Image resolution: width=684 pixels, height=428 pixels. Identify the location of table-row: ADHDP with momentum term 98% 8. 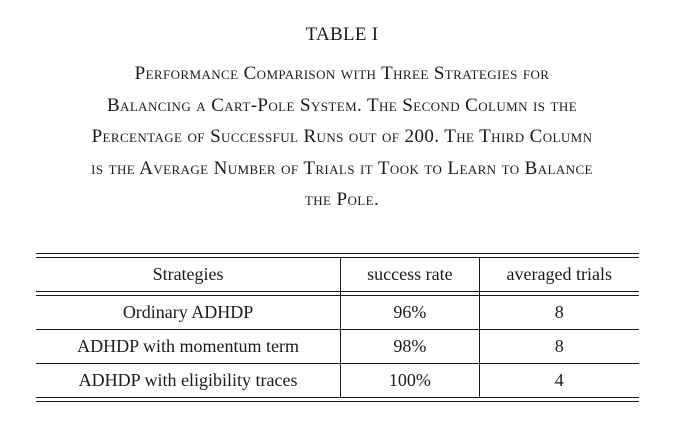
(337, 346).